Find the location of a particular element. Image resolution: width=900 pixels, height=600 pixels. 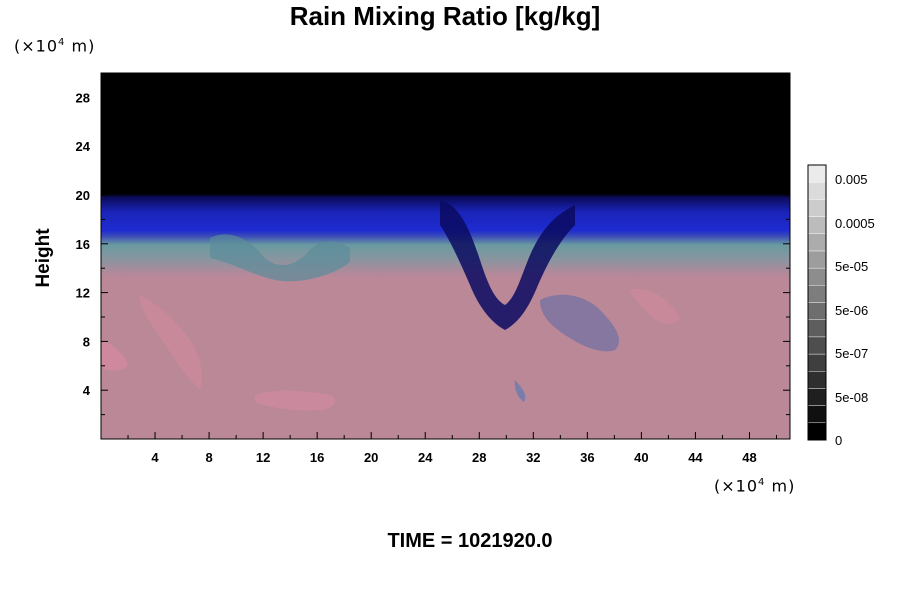

colorbar-frame is located at coordinates (817, 302).